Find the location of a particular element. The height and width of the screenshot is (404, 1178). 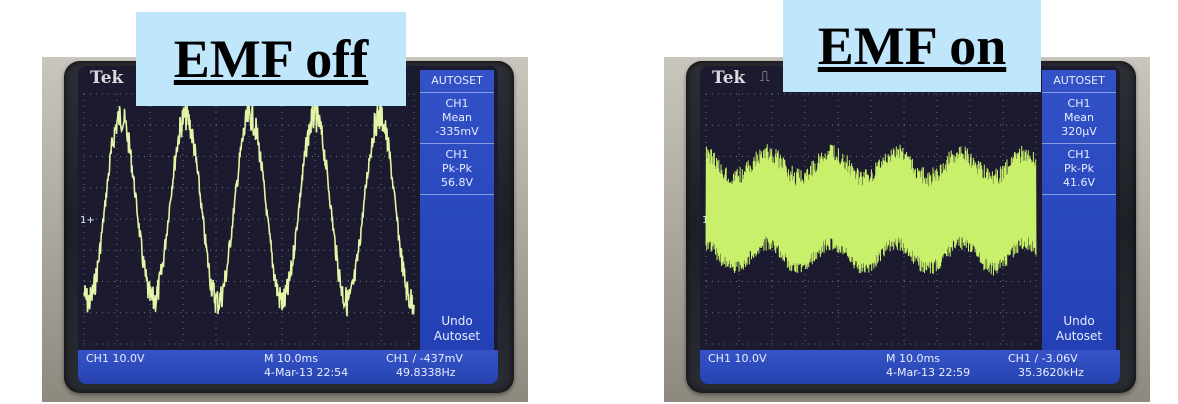

caption-emf-off: EMF off is located at coordinates (271, 59).